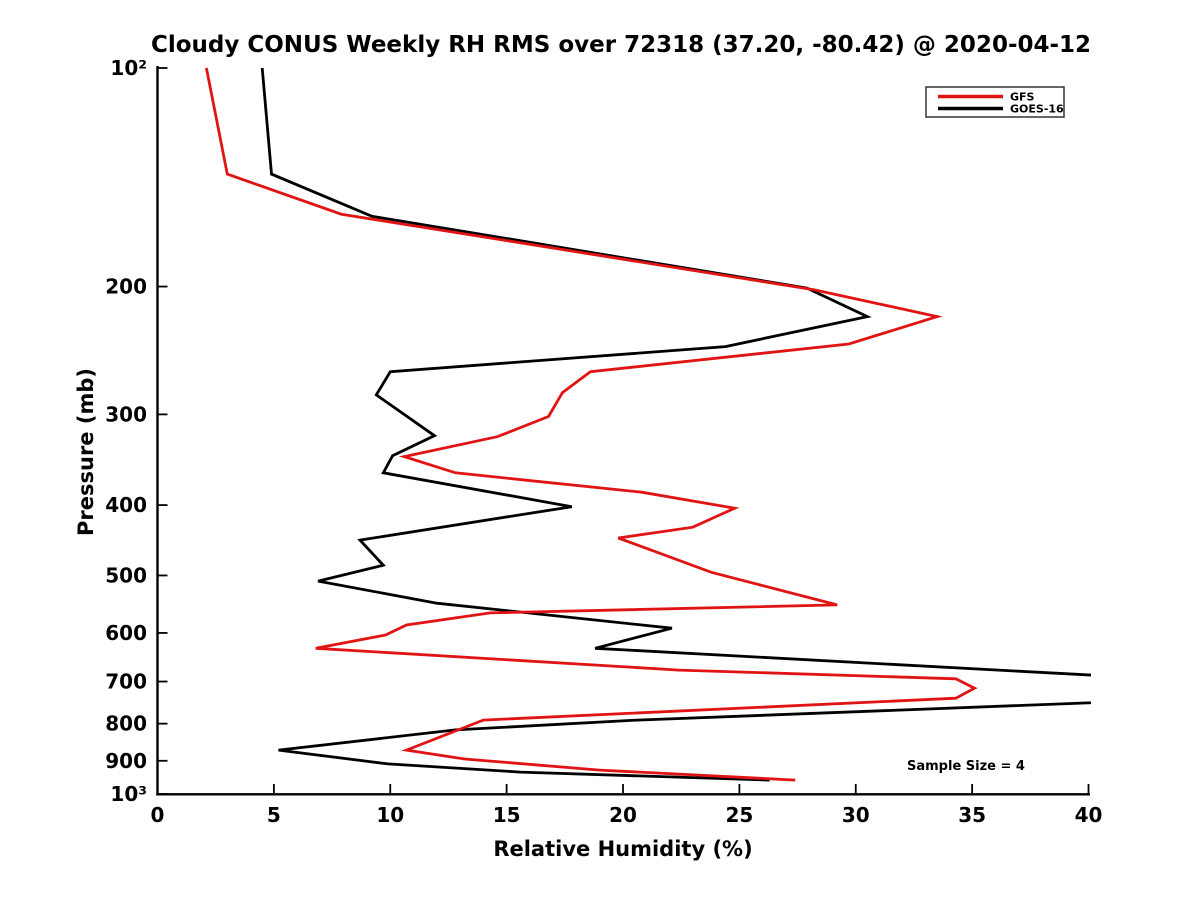 Image resolution: width=1200 pixels, height=900 pixels. I want to click on x-axis-label: Relative Humidity (%), so click(622, 849).